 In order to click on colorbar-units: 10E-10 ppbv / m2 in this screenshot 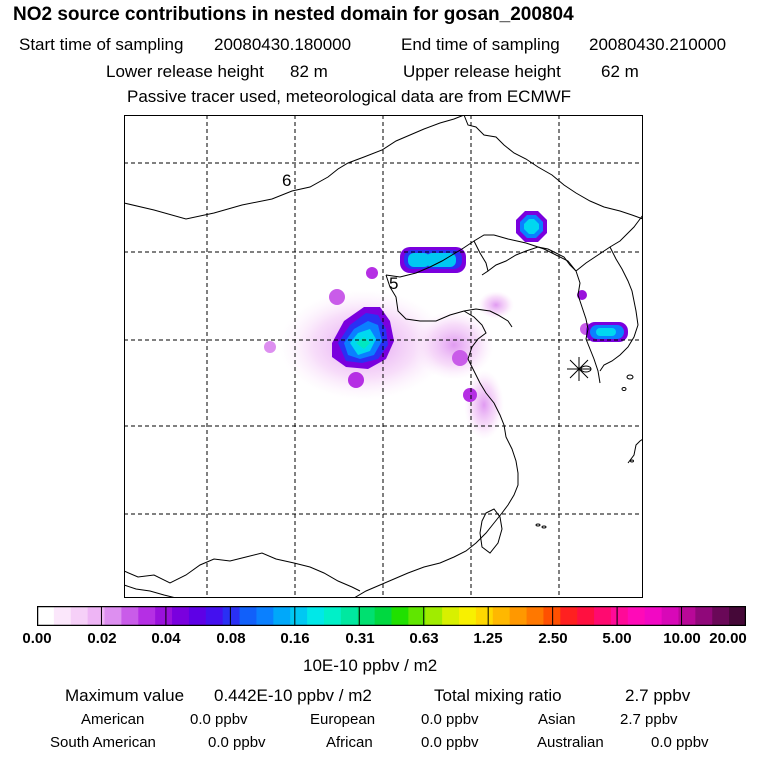, I will do `click(370, 665)`.